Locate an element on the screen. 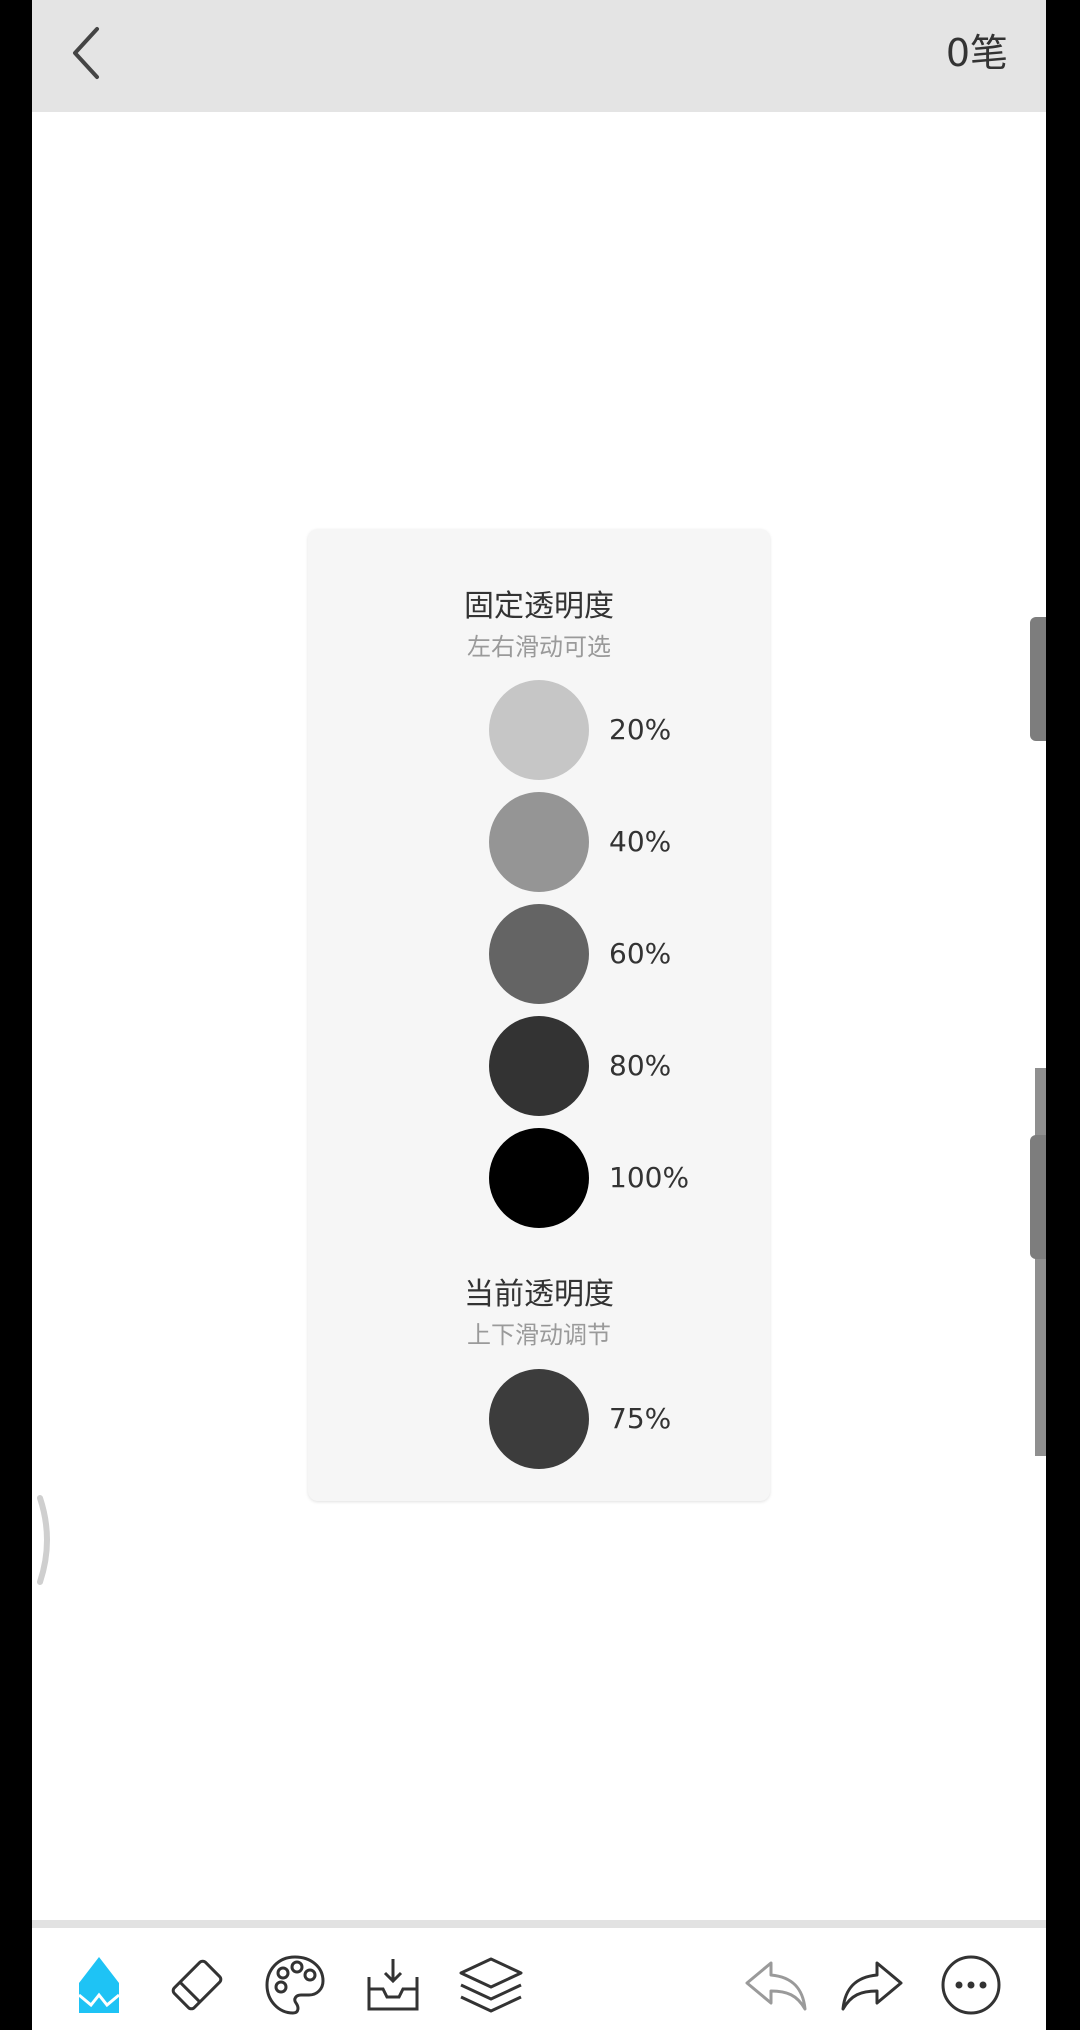 The width and height of the screenshot is (1080, 2030). more-button is located at coordinates (971, 1985).